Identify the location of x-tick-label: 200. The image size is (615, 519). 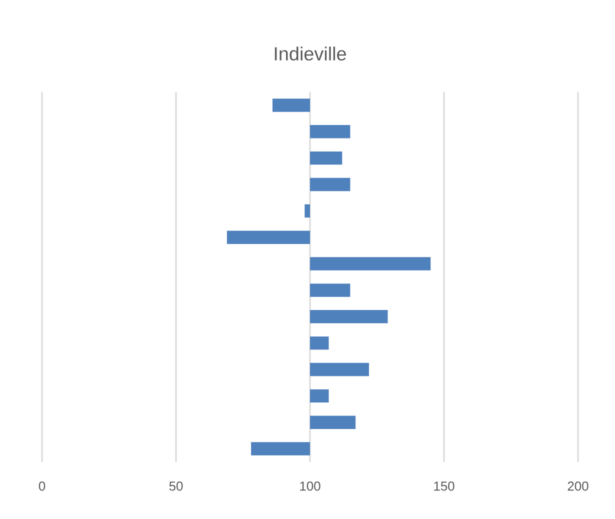
(578, 486).